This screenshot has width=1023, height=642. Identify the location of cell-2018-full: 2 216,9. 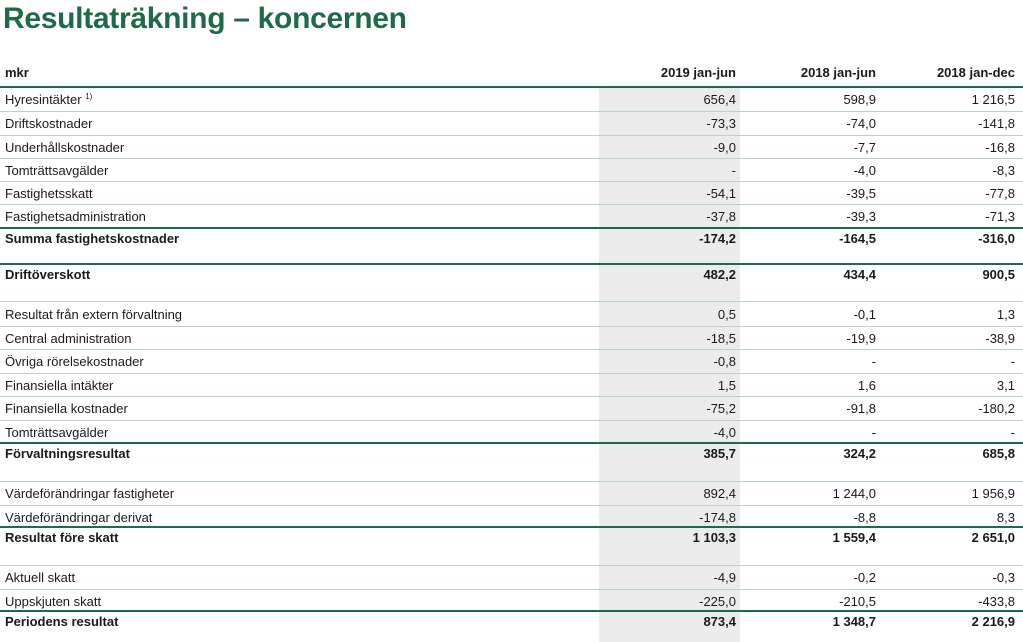
(993, 621).